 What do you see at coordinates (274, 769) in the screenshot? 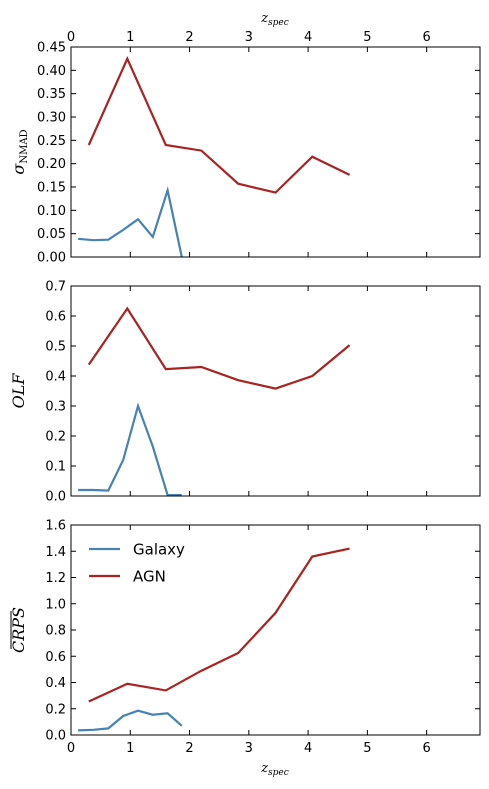
I see `bottom-x-axis-label: zspec` at bounding box center [274, 769].